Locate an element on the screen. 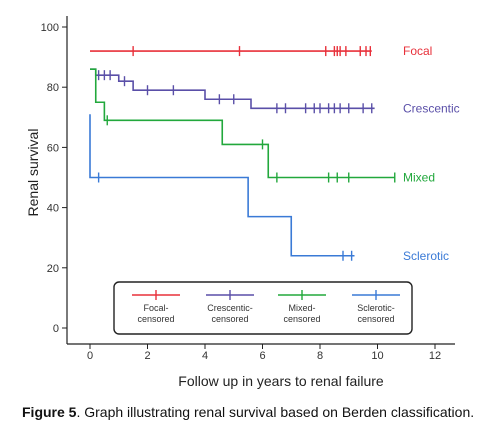 The width and height of the screenshot is (491, 432). x-tick-label: 0 is located at coordinates (90, 356).